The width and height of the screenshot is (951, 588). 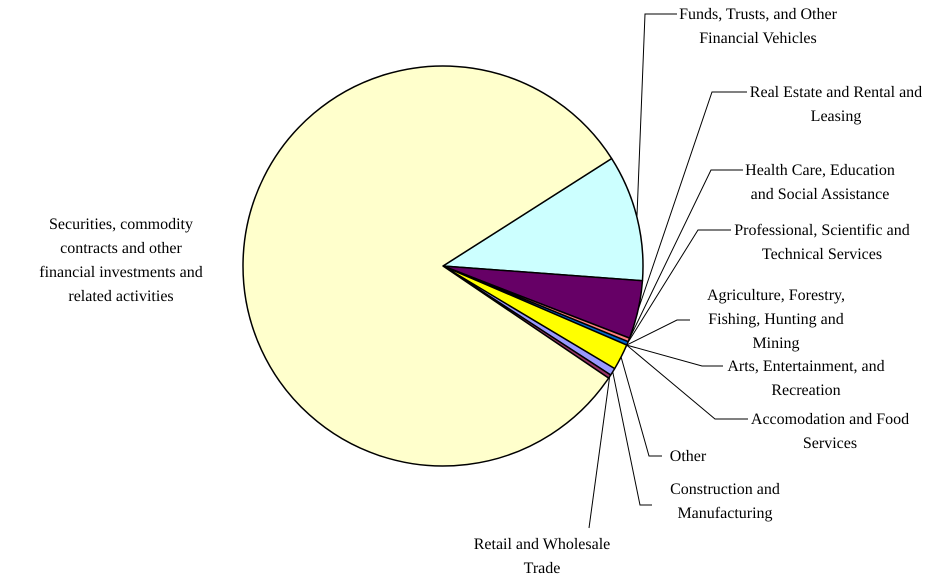 What do you see at coordinates (830, 431) in the screenshot?
I see `category-label: Accomodation and Food Services` at bounding box center [830, 431].